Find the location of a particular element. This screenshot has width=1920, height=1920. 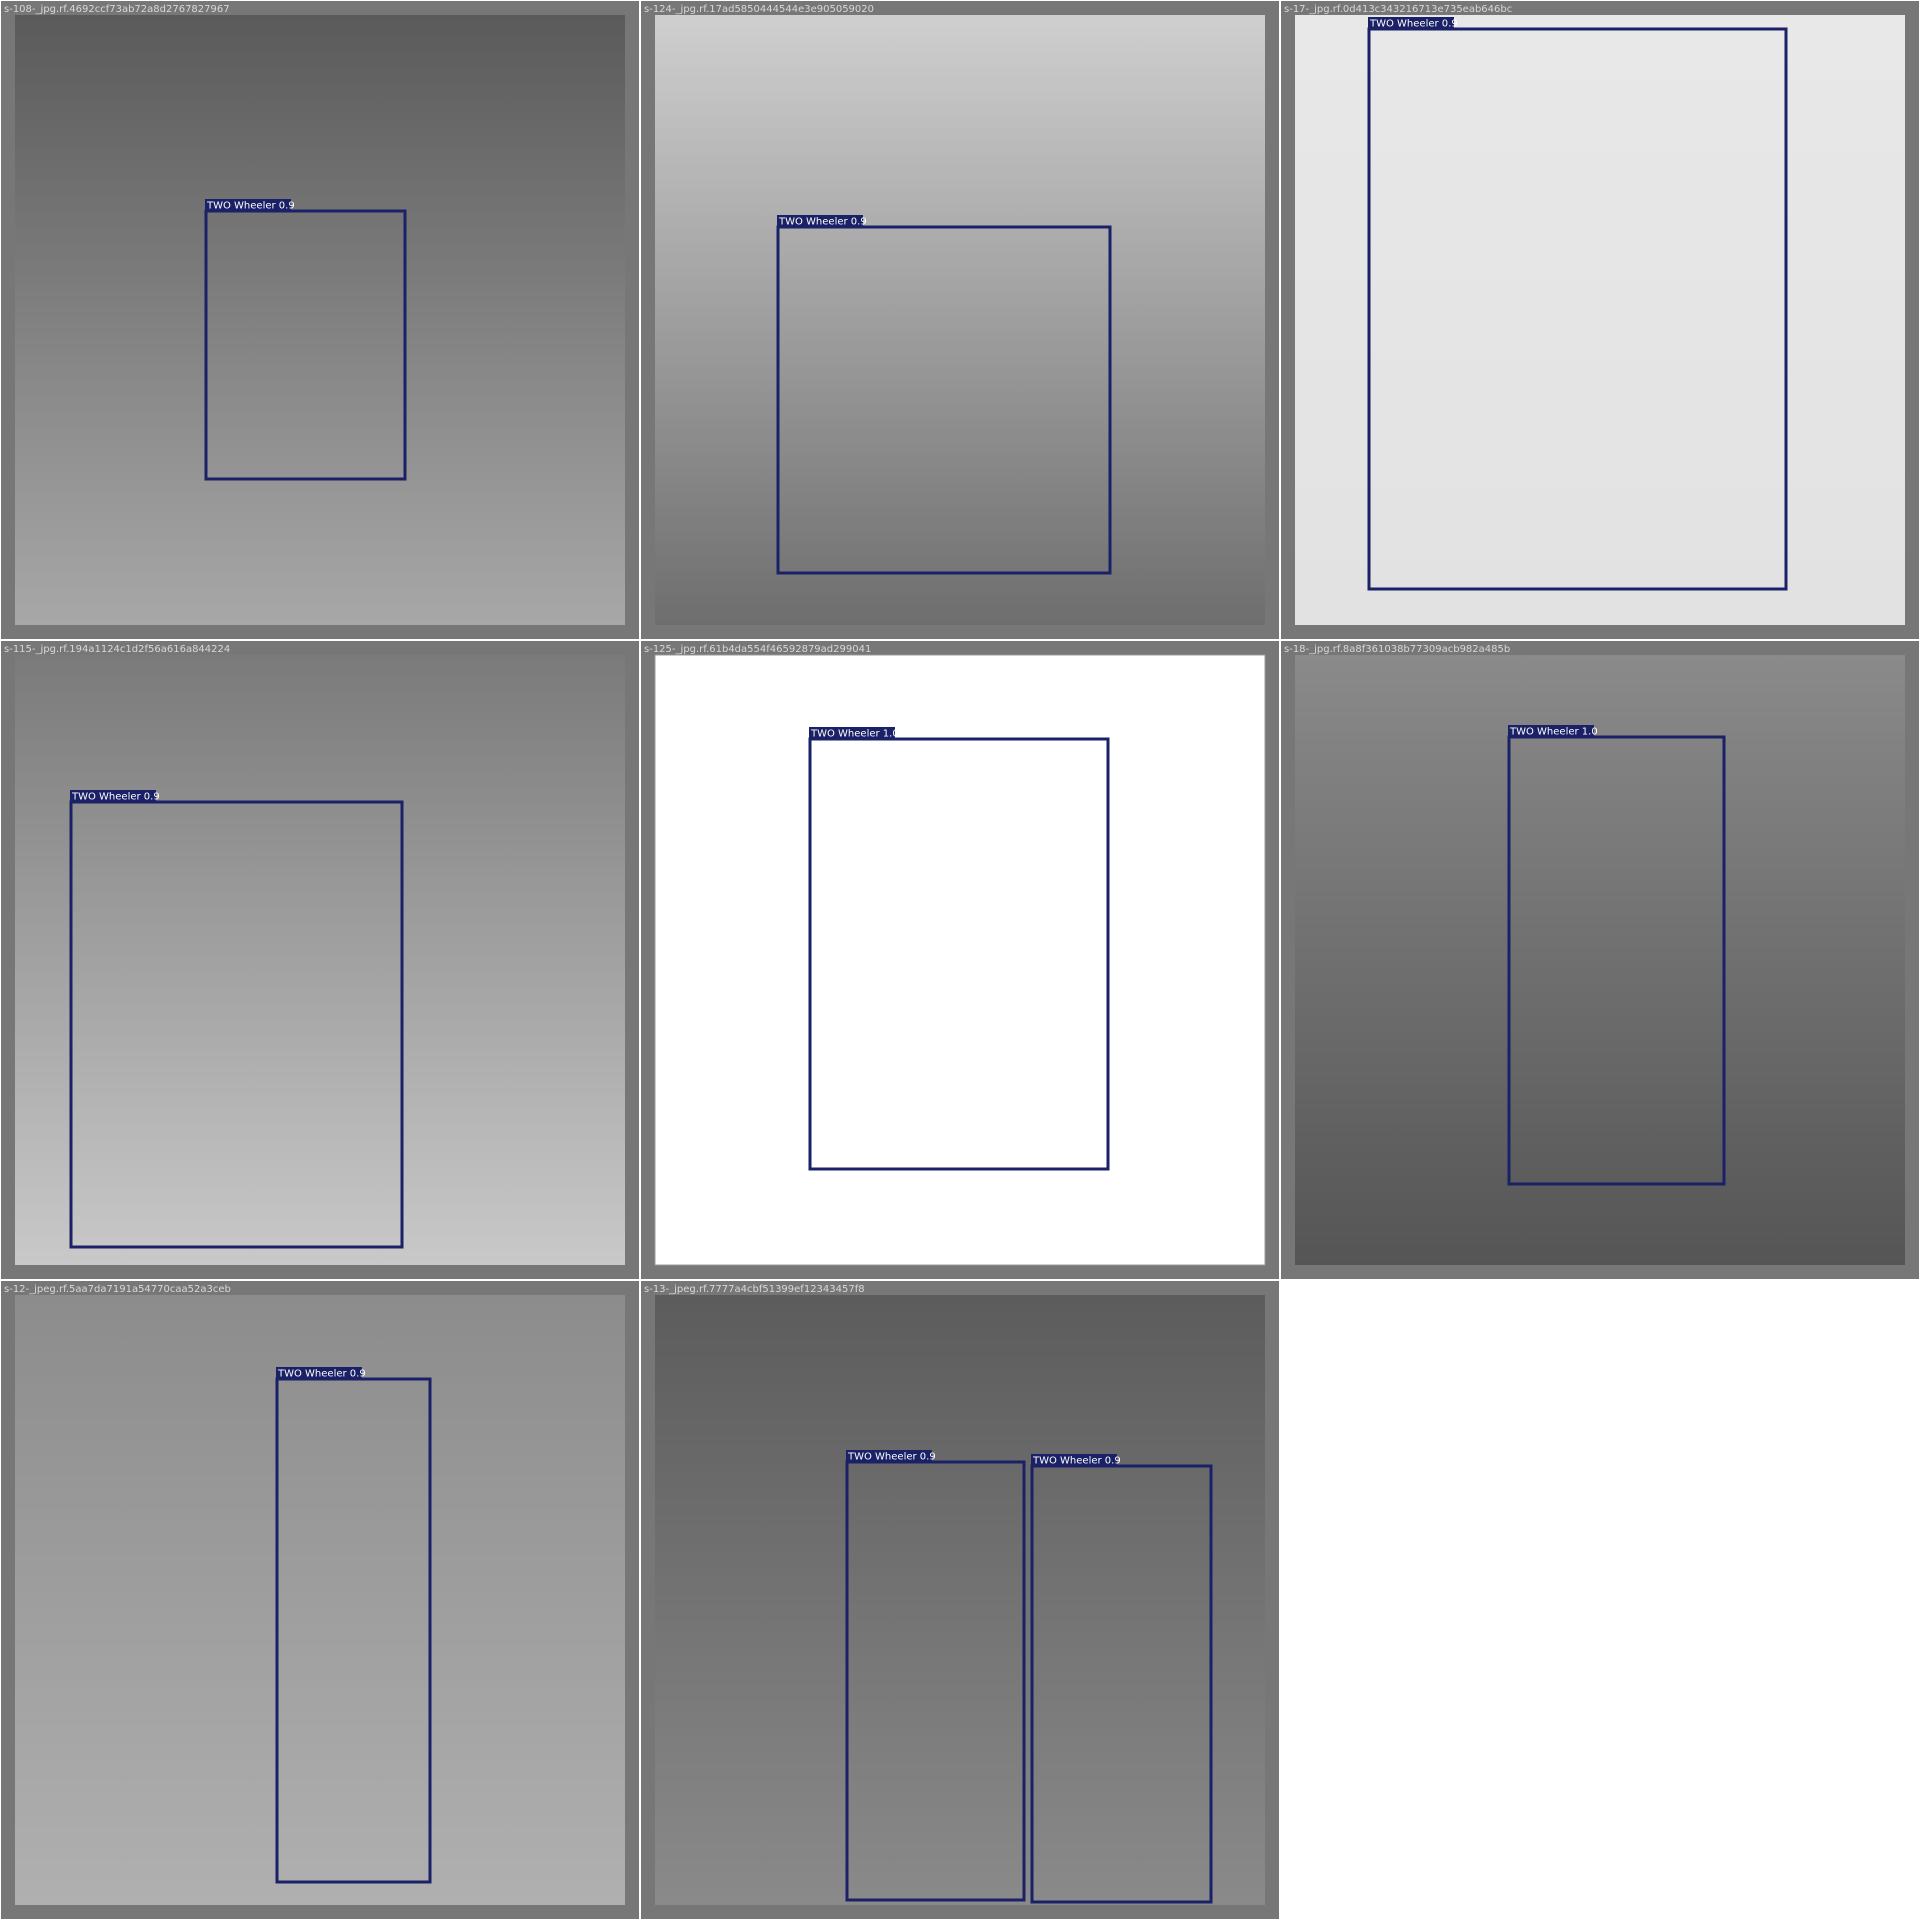

filename: s-12-_jpeg.rf.5aa7da7191a54770caa52a3ceb is located at coordinates (117, 1289).